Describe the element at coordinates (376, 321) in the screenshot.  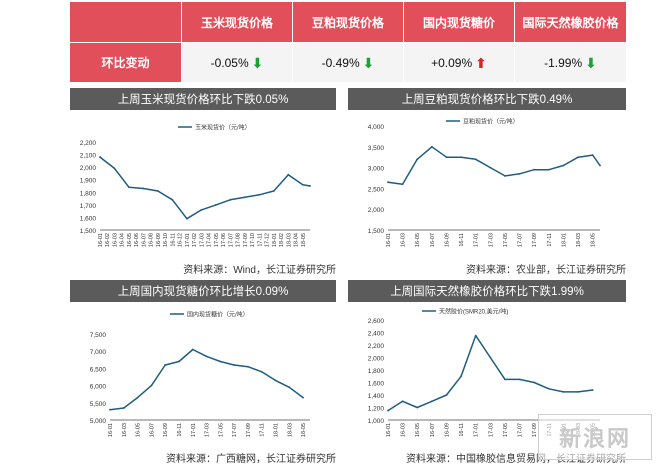
I see `y-tick-label: 2,600` at that location.